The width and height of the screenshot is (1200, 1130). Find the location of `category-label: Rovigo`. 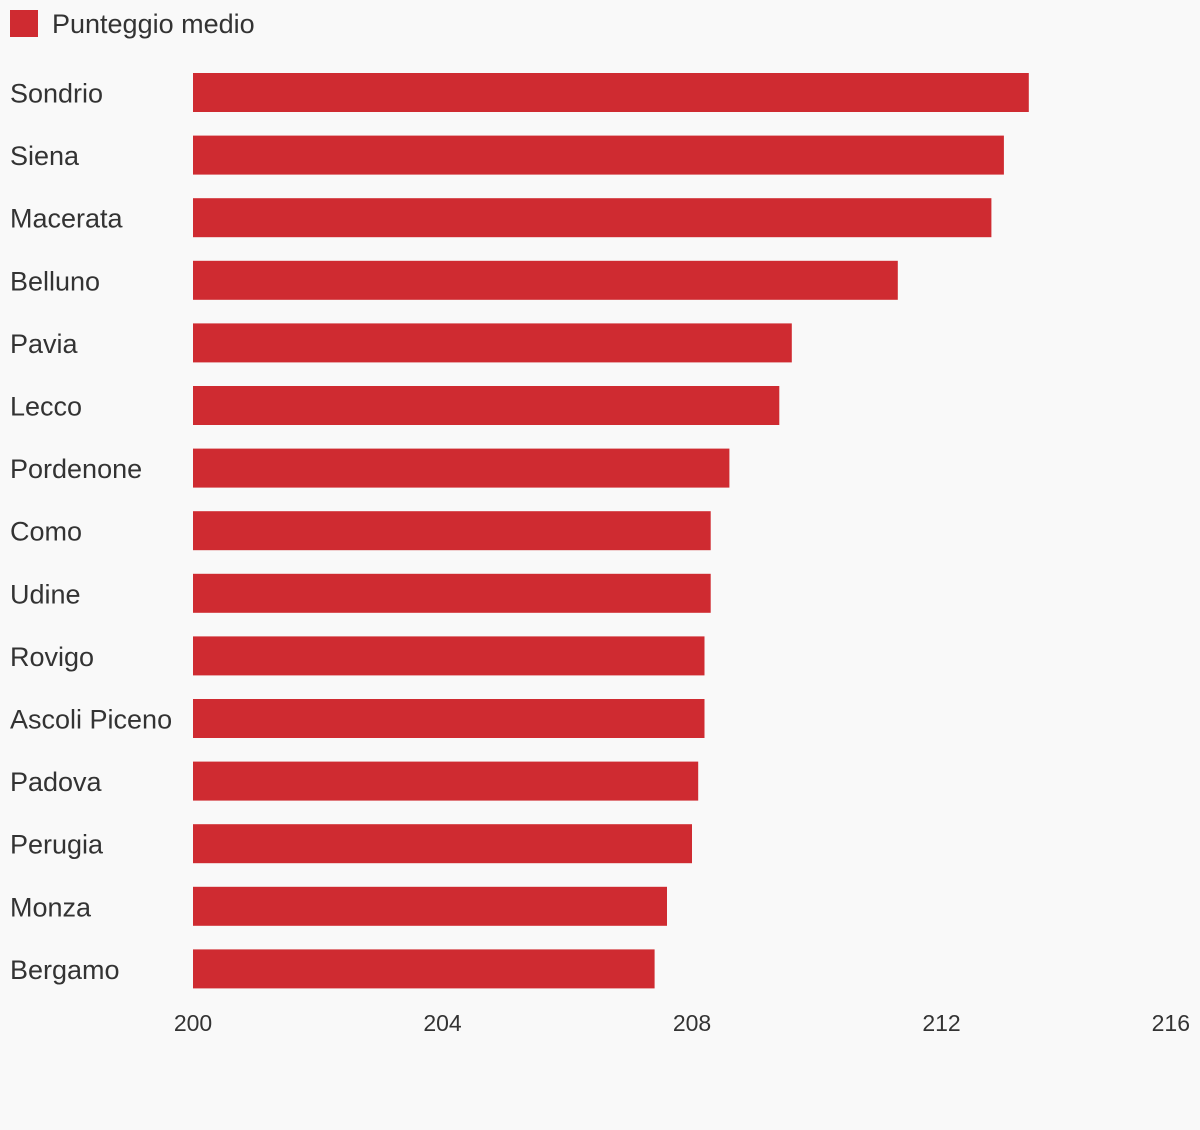

category-label: Rovigo is located at coordinates (52, 657).